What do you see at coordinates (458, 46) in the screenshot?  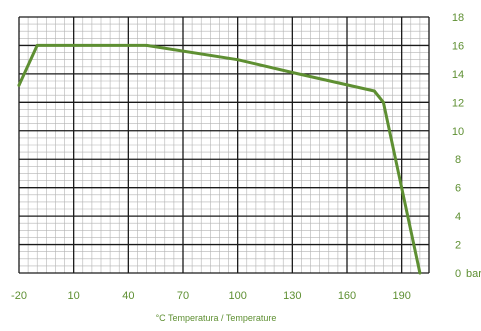 I see `y-tick-label: 16` at bounding box center [458, 46].